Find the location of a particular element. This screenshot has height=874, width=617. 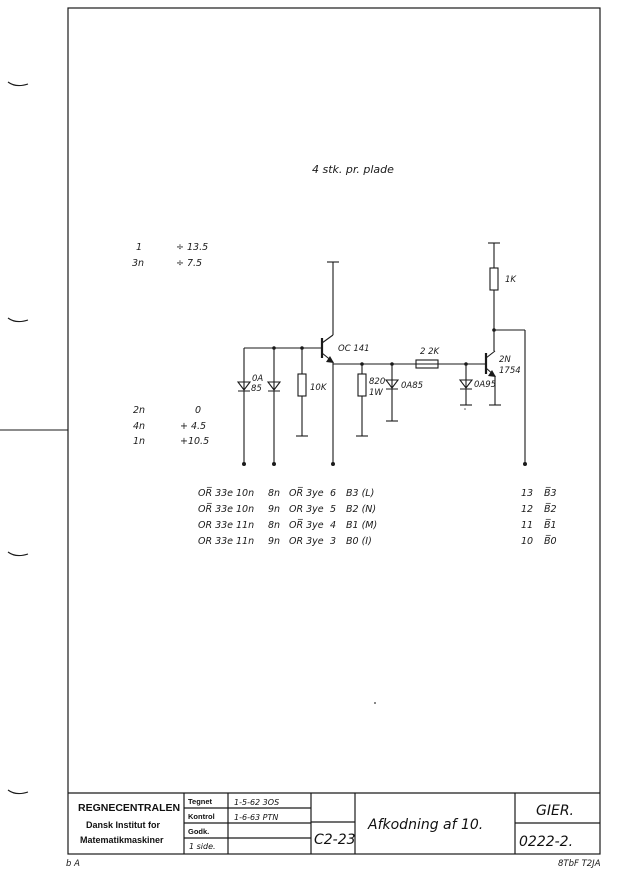

conn-row-2-c2: 10n is located at coordinates (245, 509).